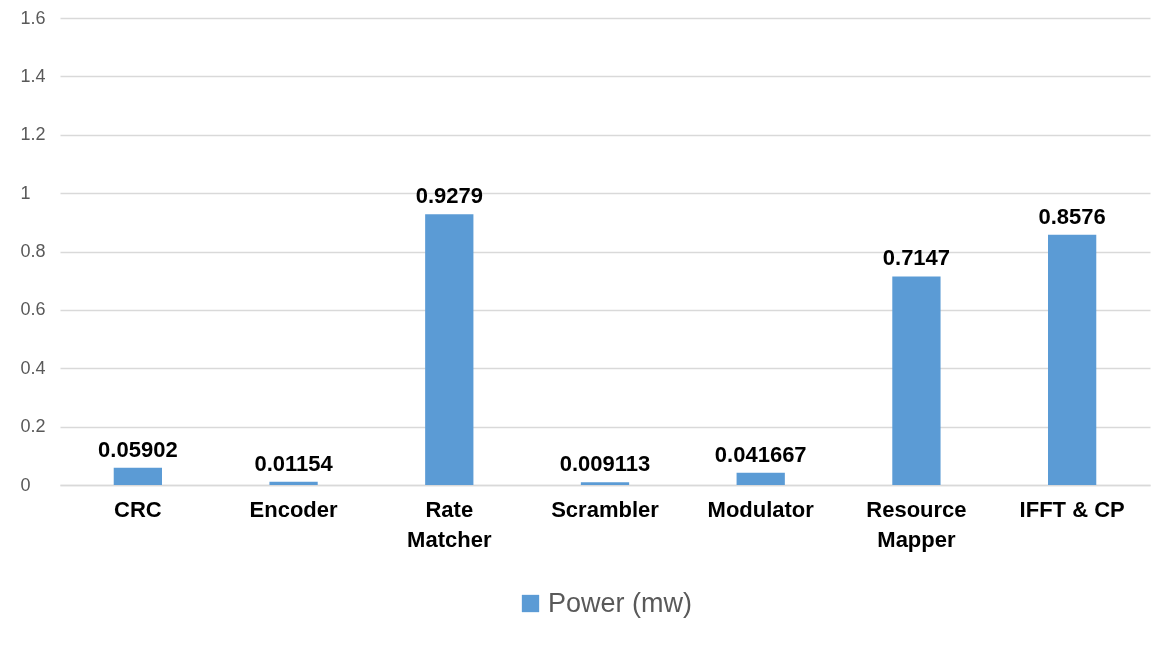 The width and height of the screenshot is (1165, 660). What do you see at coordinates (33, 367) in the screenshot?
I see `y-tick-label: 0.4` at bounding box center [33, 367].